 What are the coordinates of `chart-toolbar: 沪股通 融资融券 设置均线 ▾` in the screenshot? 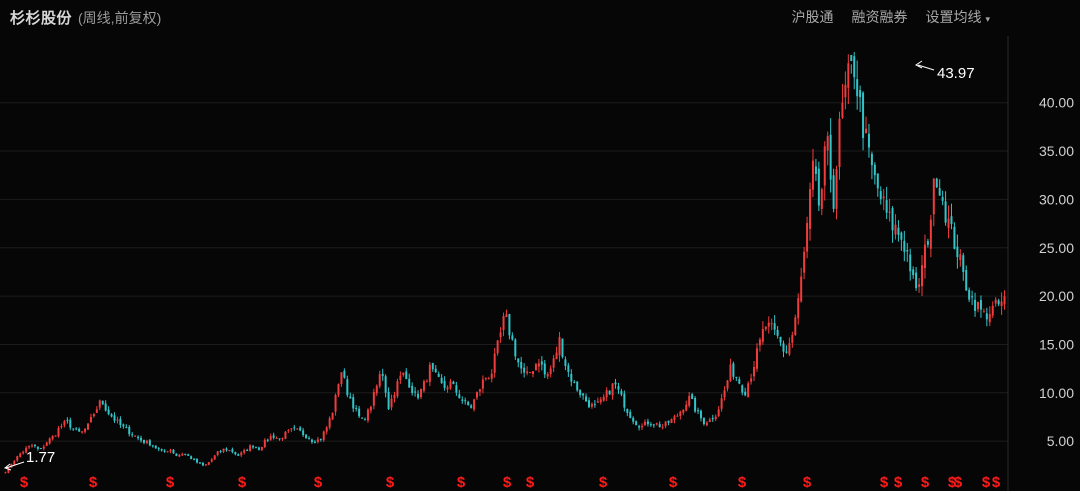 It's located at (935, 17).